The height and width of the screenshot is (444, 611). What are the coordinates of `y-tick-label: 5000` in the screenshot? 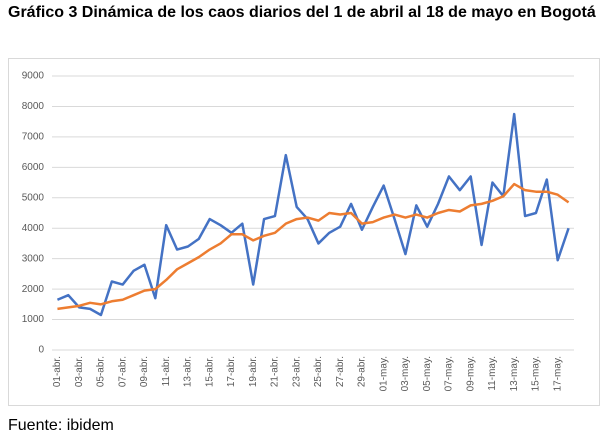 It's located at (33, 197).